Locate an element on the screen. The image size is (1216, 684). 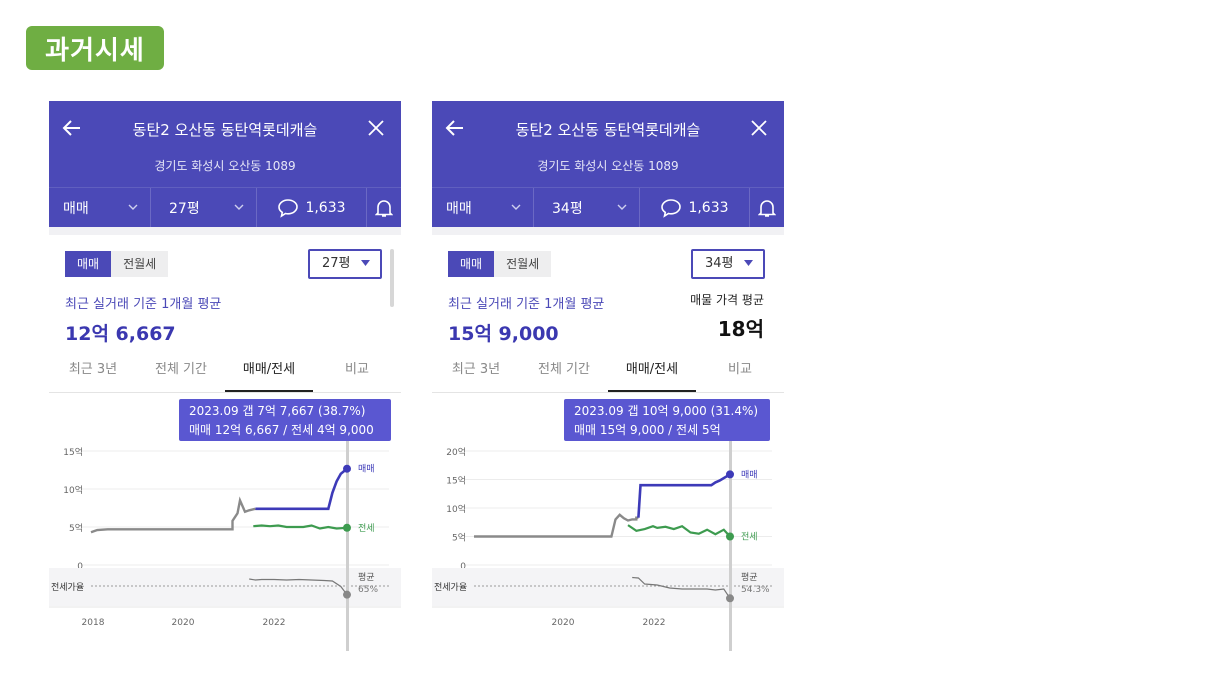
size-dropdown: 27평 is located at coordinates (345, 264).